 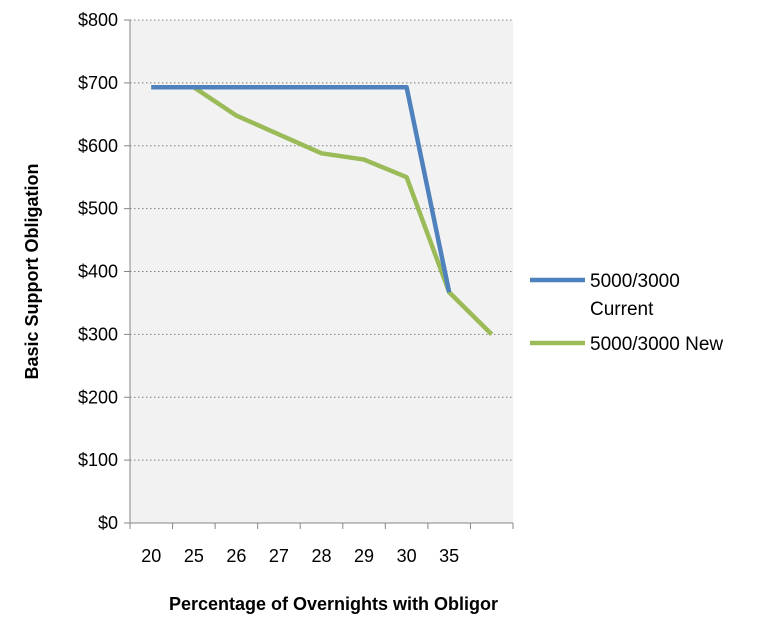 I want to click on x-tick-label: 27, so click(x=279, y=556).